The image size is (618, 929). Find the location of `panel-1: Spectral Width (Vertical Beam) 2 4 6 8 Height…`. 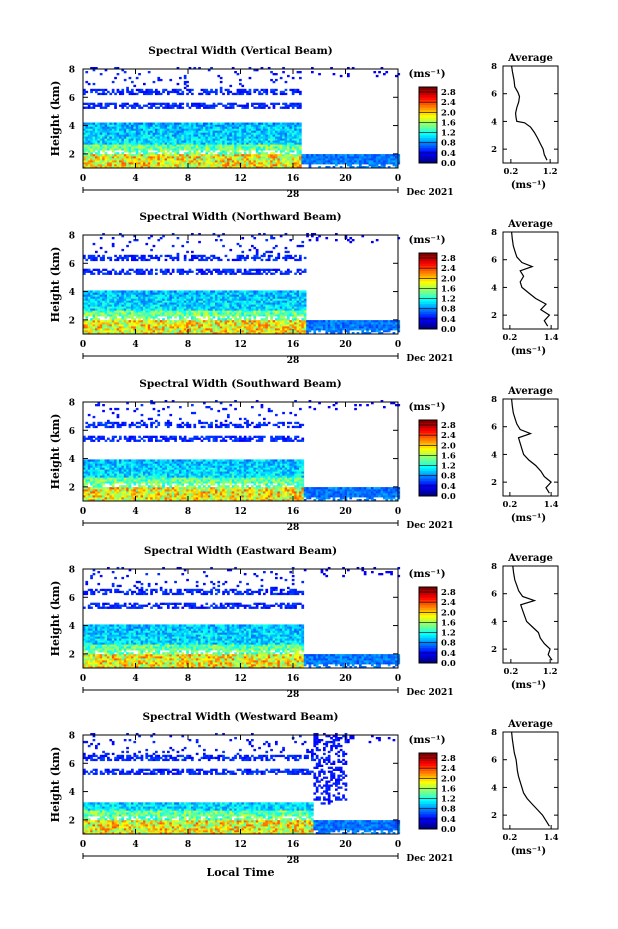

panel-1: Spectral Width (Vertical Beam) 2 4 6 8 Height… is located at coordinates (304, 122).